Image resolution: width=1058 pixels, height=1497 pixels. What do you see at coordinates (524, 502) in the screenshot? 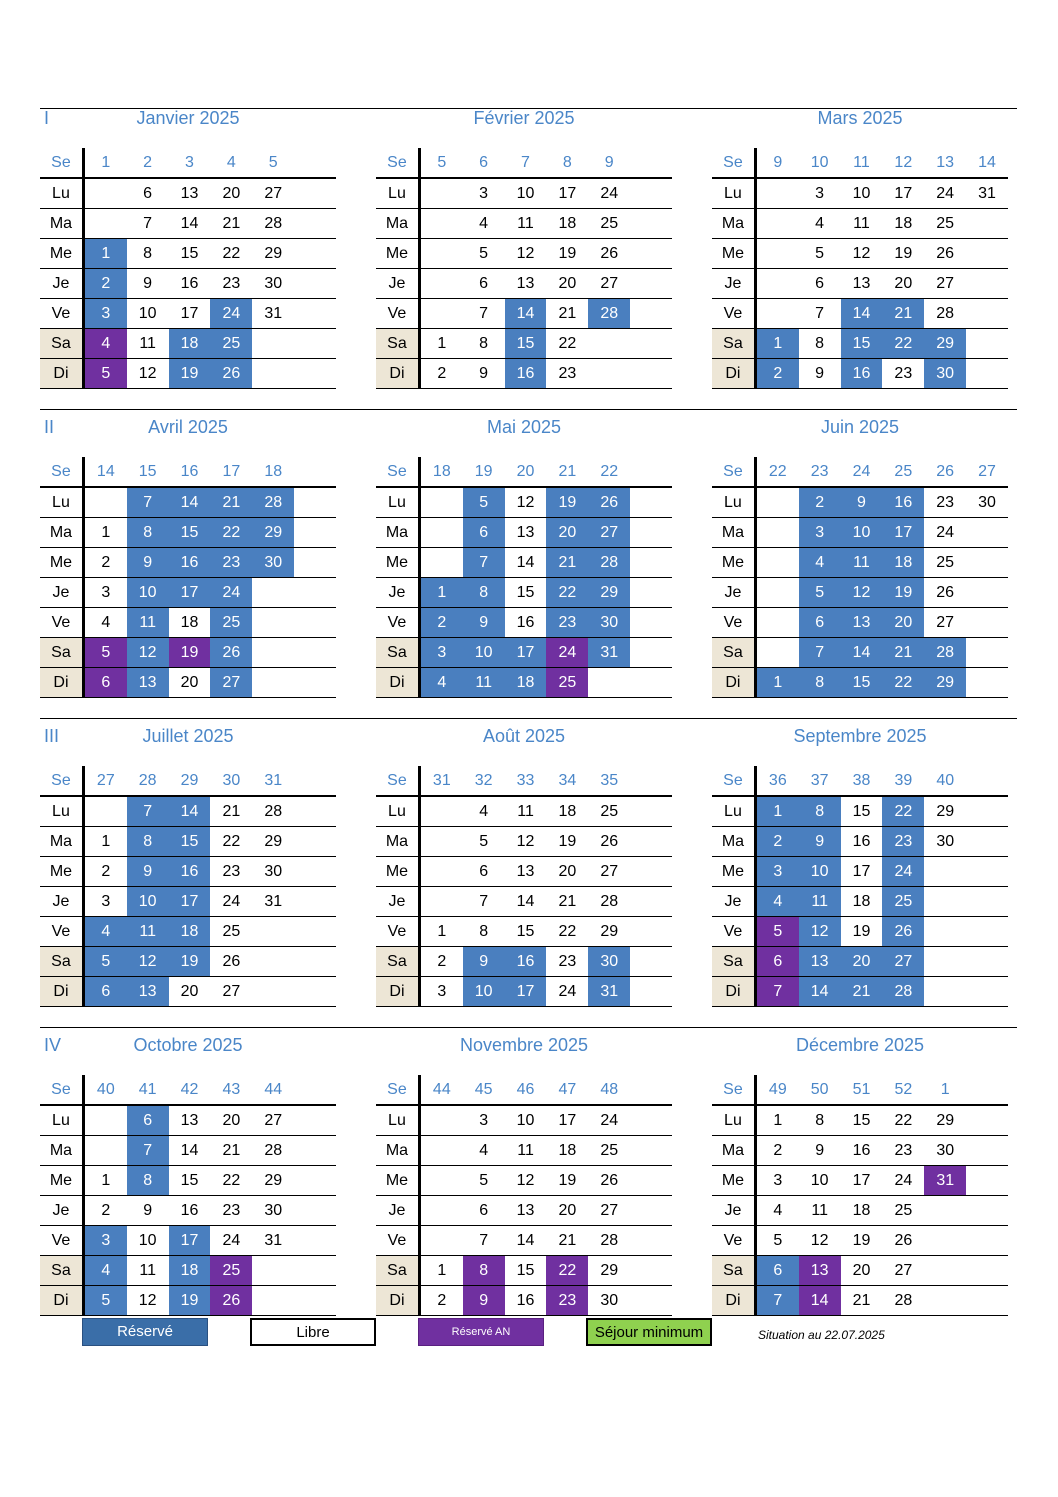
I see `day-row: Lu 5 12 19 26` at bounding box center [524, 502].